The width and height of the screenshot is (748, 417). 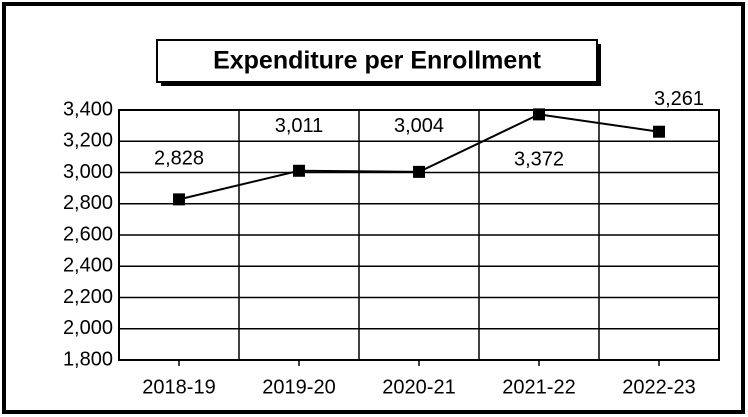 I want to click on x-tick-label: 2020-21, so click(x=418, y=387).